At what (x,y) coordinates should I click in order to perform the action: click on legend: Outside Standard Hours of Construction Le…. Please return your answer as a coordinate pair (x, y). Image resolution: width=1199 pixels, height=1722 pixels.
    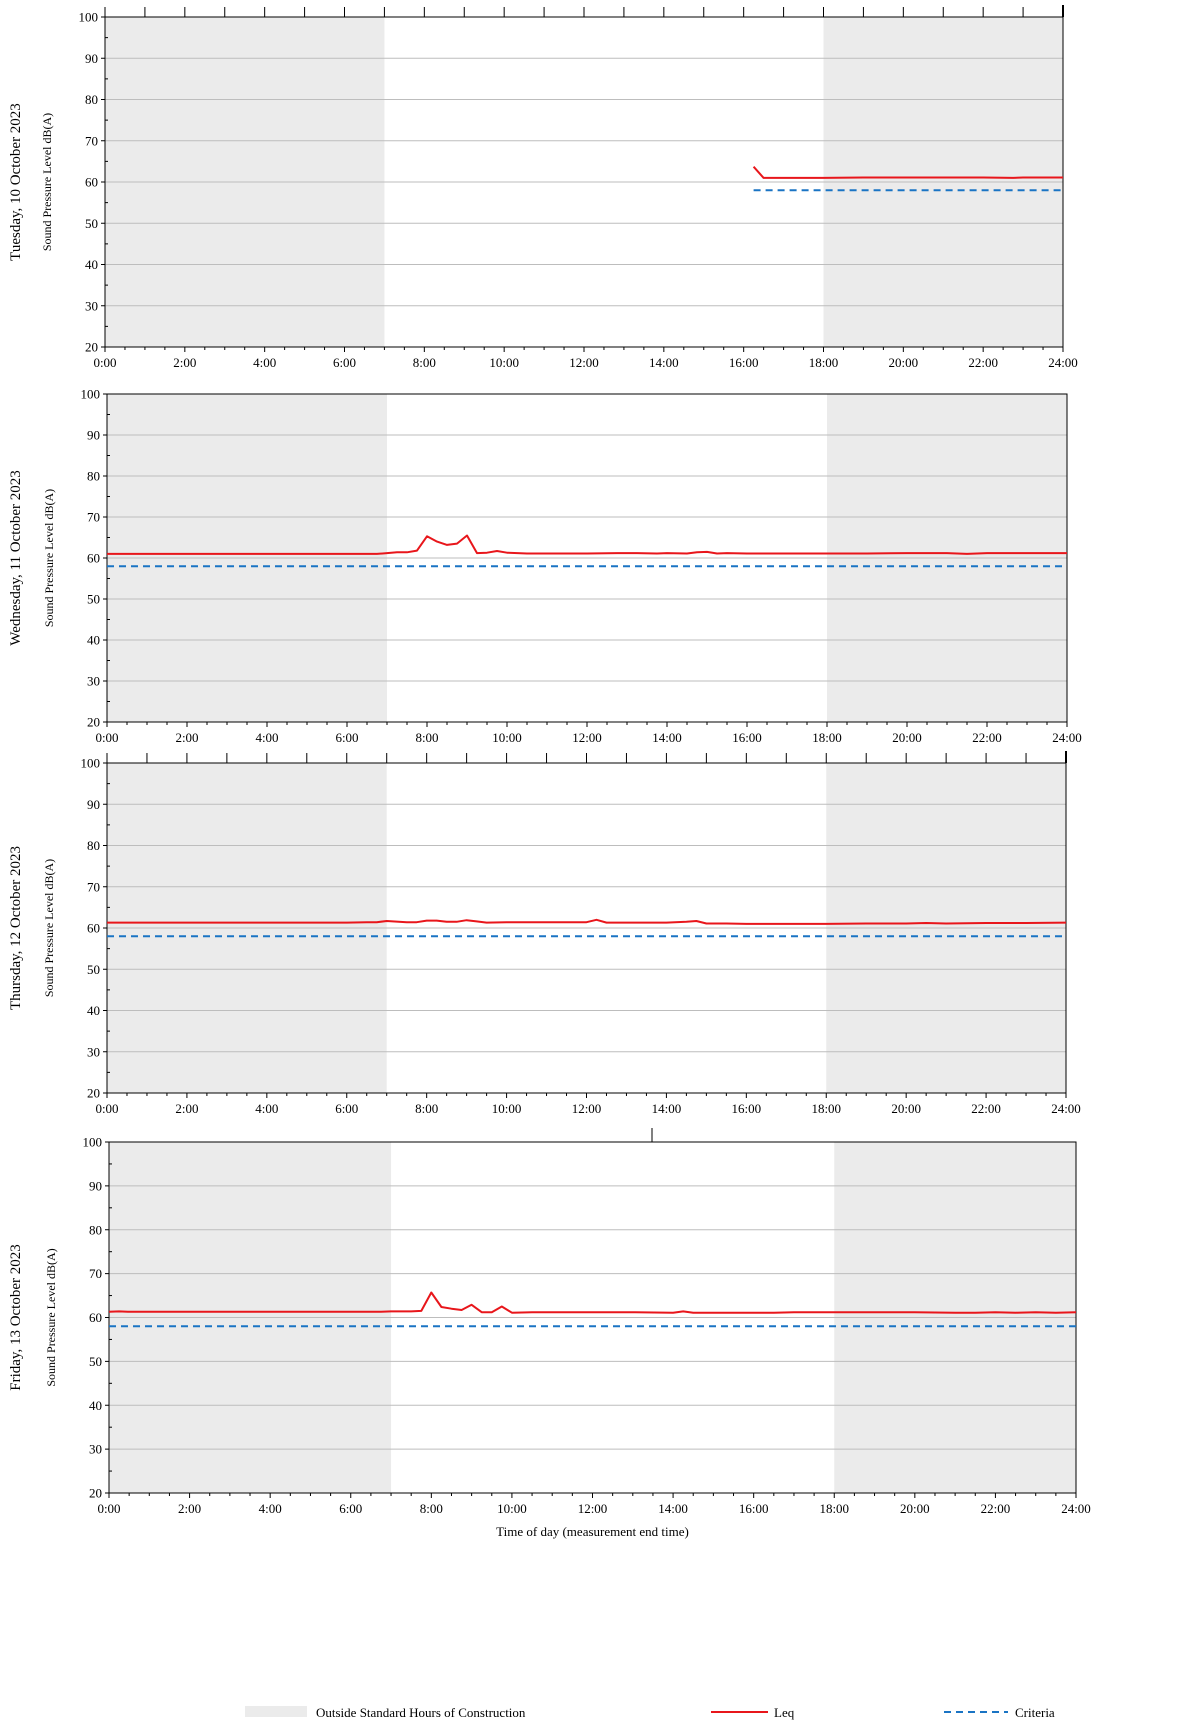
    Looking at the image, I should click on (650, 1712).